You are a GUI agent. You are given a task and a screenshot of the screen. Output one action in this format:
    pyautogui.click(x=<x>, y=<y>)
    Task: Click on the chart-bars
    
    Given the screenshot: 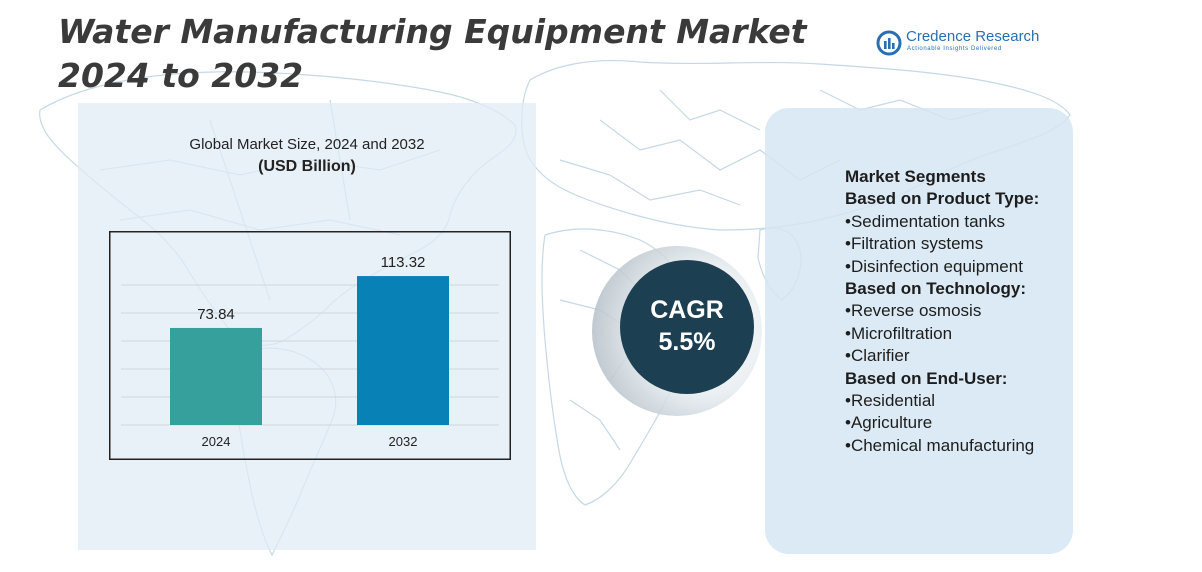 What is the action you would take?
    pyautogui.click(x=309, y=350)
    